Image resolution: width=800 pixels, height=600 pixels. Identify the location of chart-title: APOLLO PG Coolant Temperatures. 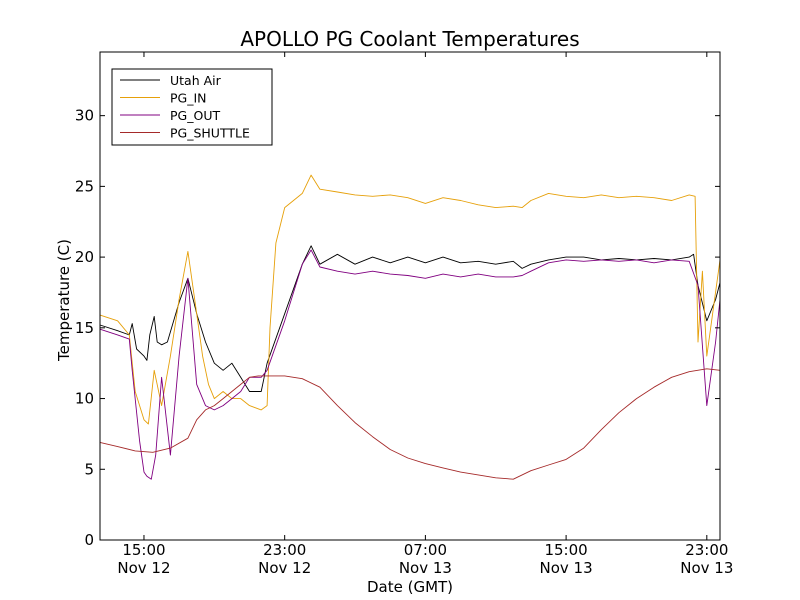
(409, 39).